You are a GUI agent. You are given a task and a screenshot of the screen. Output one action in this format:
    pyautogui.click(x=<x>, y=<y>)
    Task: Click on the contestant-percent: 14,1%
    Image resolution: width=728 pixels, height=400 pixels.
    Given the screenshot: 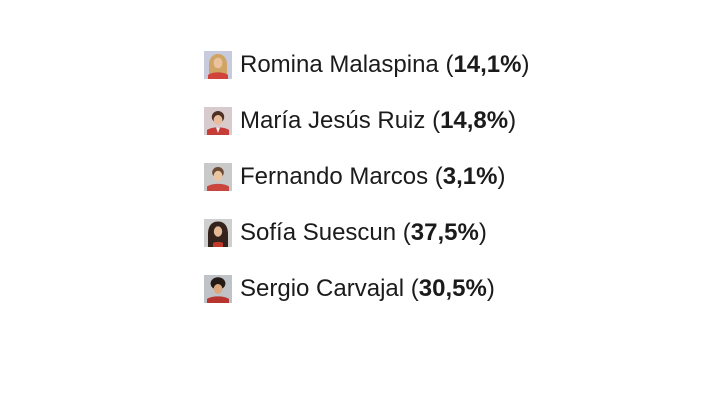 What is the action you would take?
    pyautogui.click(x=487, y=64)
    